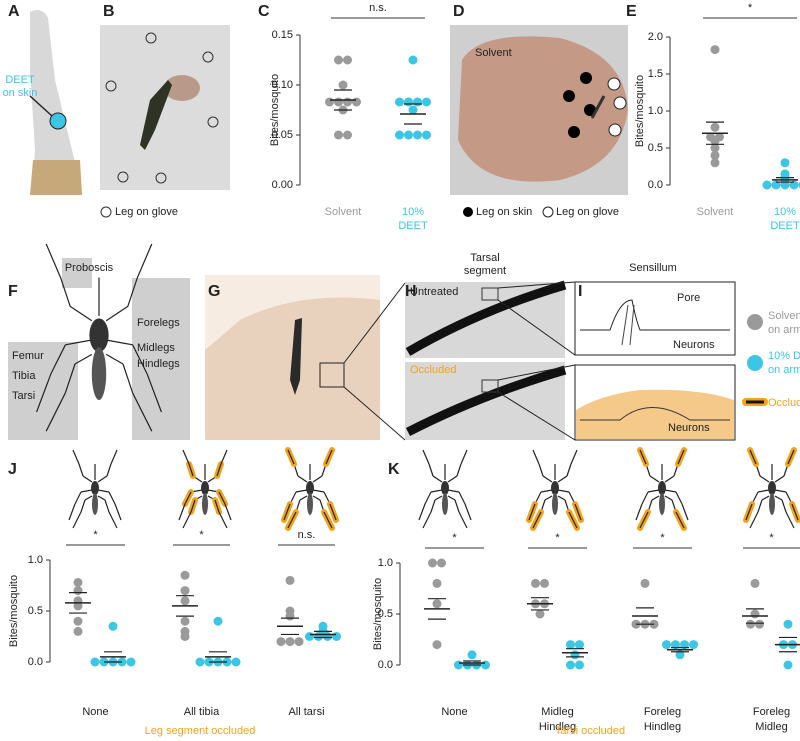 This screenshot has height=741, width=800. Describe the element at coordinates (282, 135) in the screenshot. I see `y-tick-label: 0.05` at that location.